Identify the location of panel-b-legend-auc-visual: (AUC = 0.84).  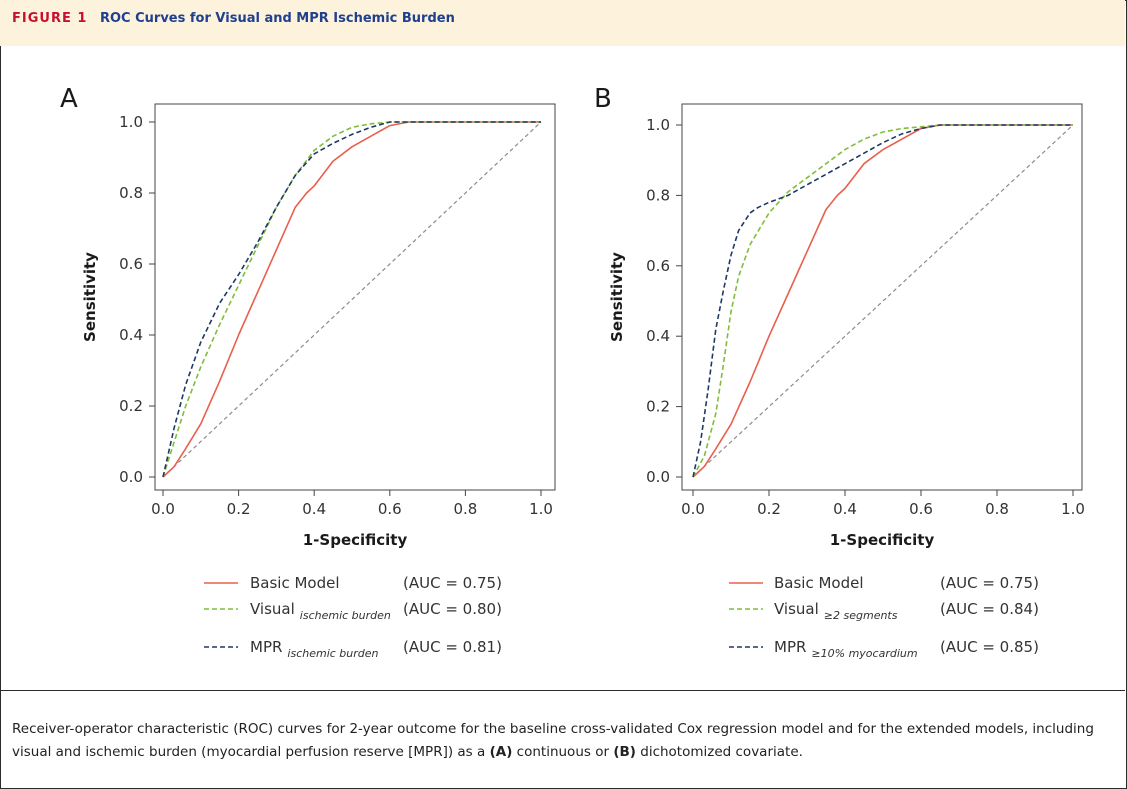
(989, 609).